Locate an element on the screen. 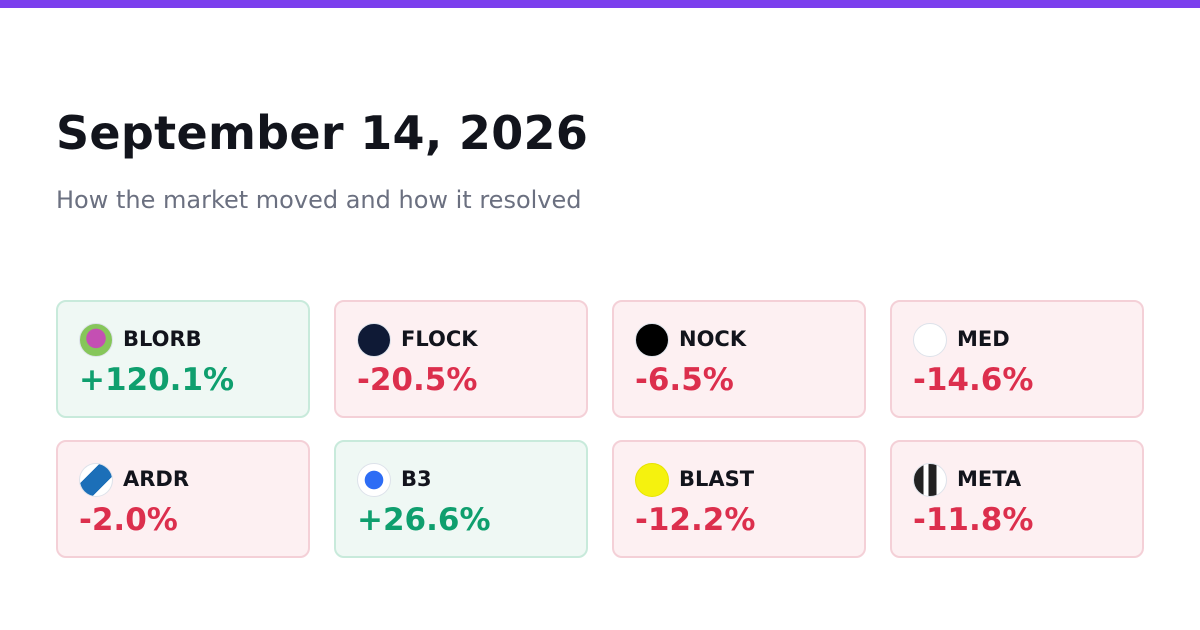 This screenshot has width=1200, height=630. token-symbol: B3 is located at coordinates (416, 479).